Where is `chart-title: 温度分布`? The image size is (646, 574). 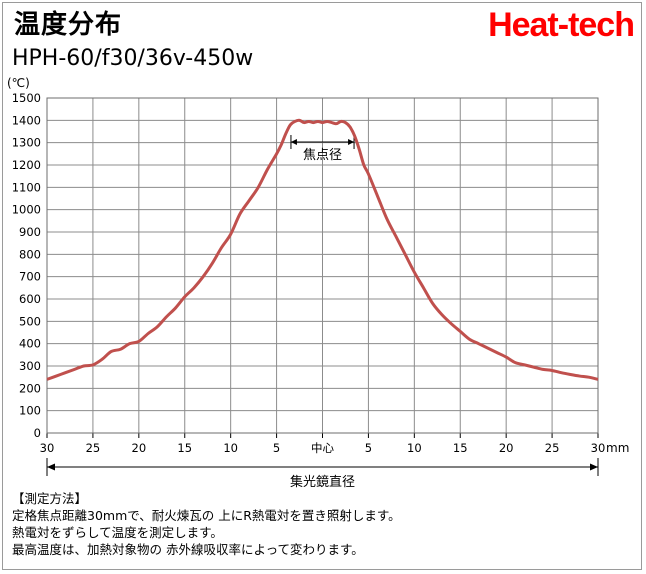
chart-title: 温度分布 is located at coordinates (68, 25).